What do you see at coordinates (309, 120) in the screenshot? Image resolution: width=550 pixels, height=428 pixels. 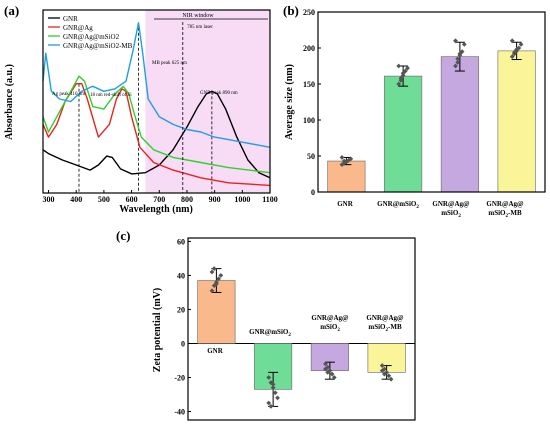 I see `b-ytick-label: 100` at bounding box center [309, 120].